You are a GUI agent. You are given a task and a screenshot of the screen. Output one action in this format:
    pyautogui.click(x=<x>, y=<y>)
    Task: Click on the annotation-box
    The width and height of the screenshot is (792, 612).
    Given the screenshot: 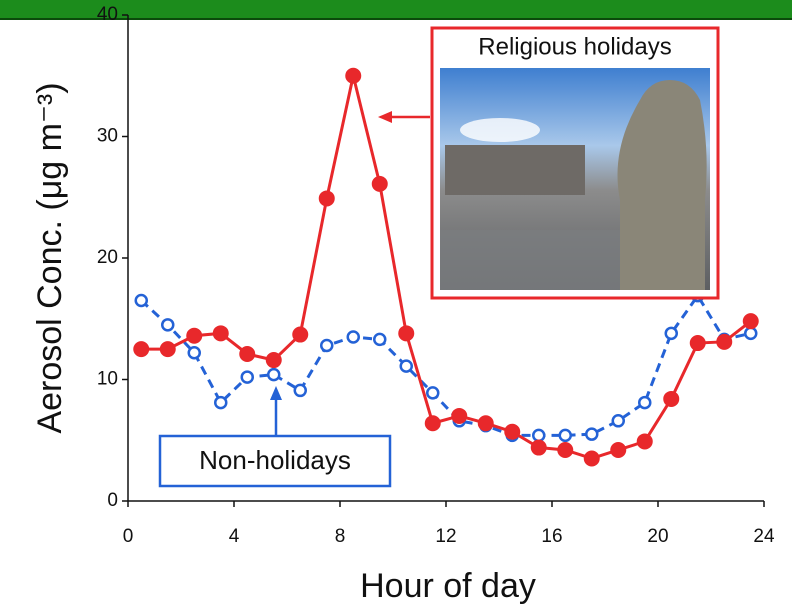 What is the action you would take?
    pyautogui.click(x=275, y=461)
    